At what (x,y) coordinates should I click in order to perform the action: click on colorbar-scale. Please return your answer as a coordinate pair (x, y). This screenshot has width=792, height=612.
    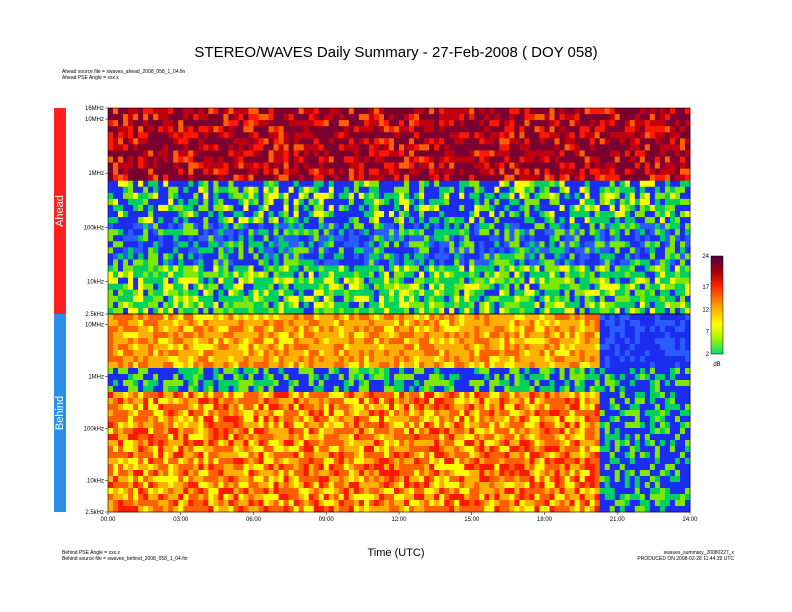
    Looking at the image, I should click on (717, 305).